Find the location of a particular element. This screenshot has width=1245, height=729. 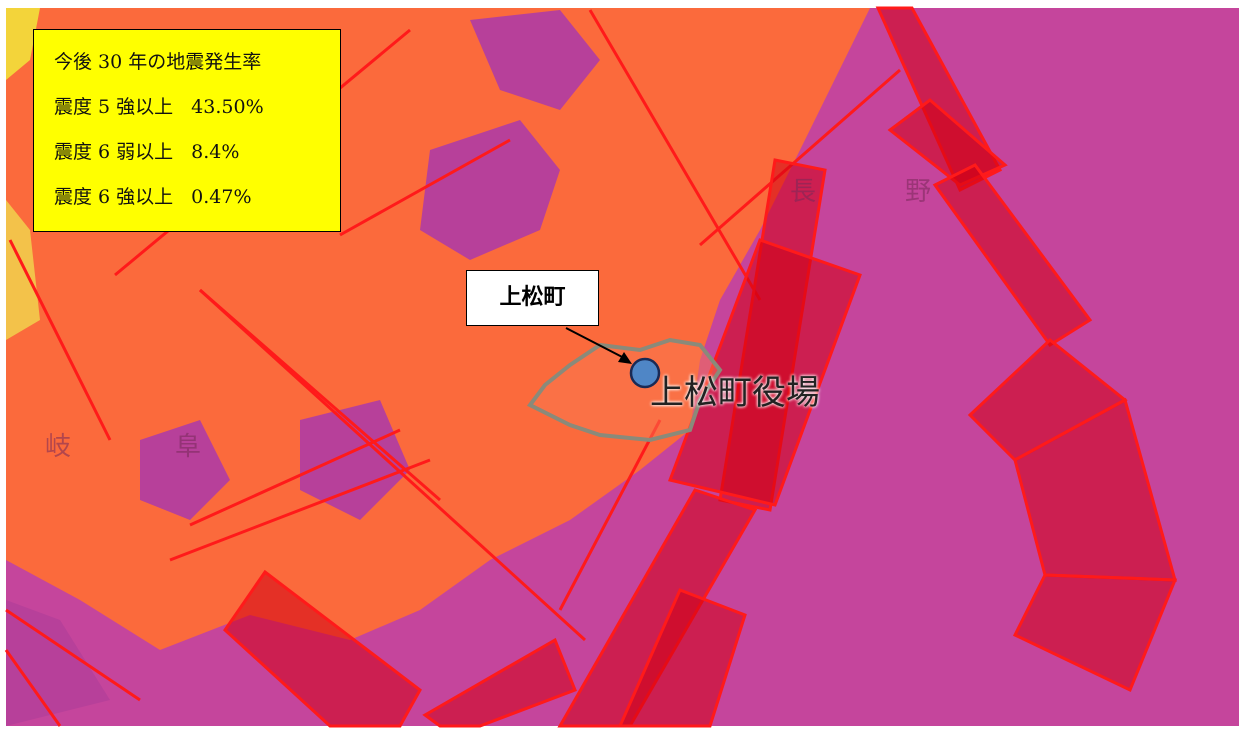

map-label: 長 is located at coordinates (803, 192).